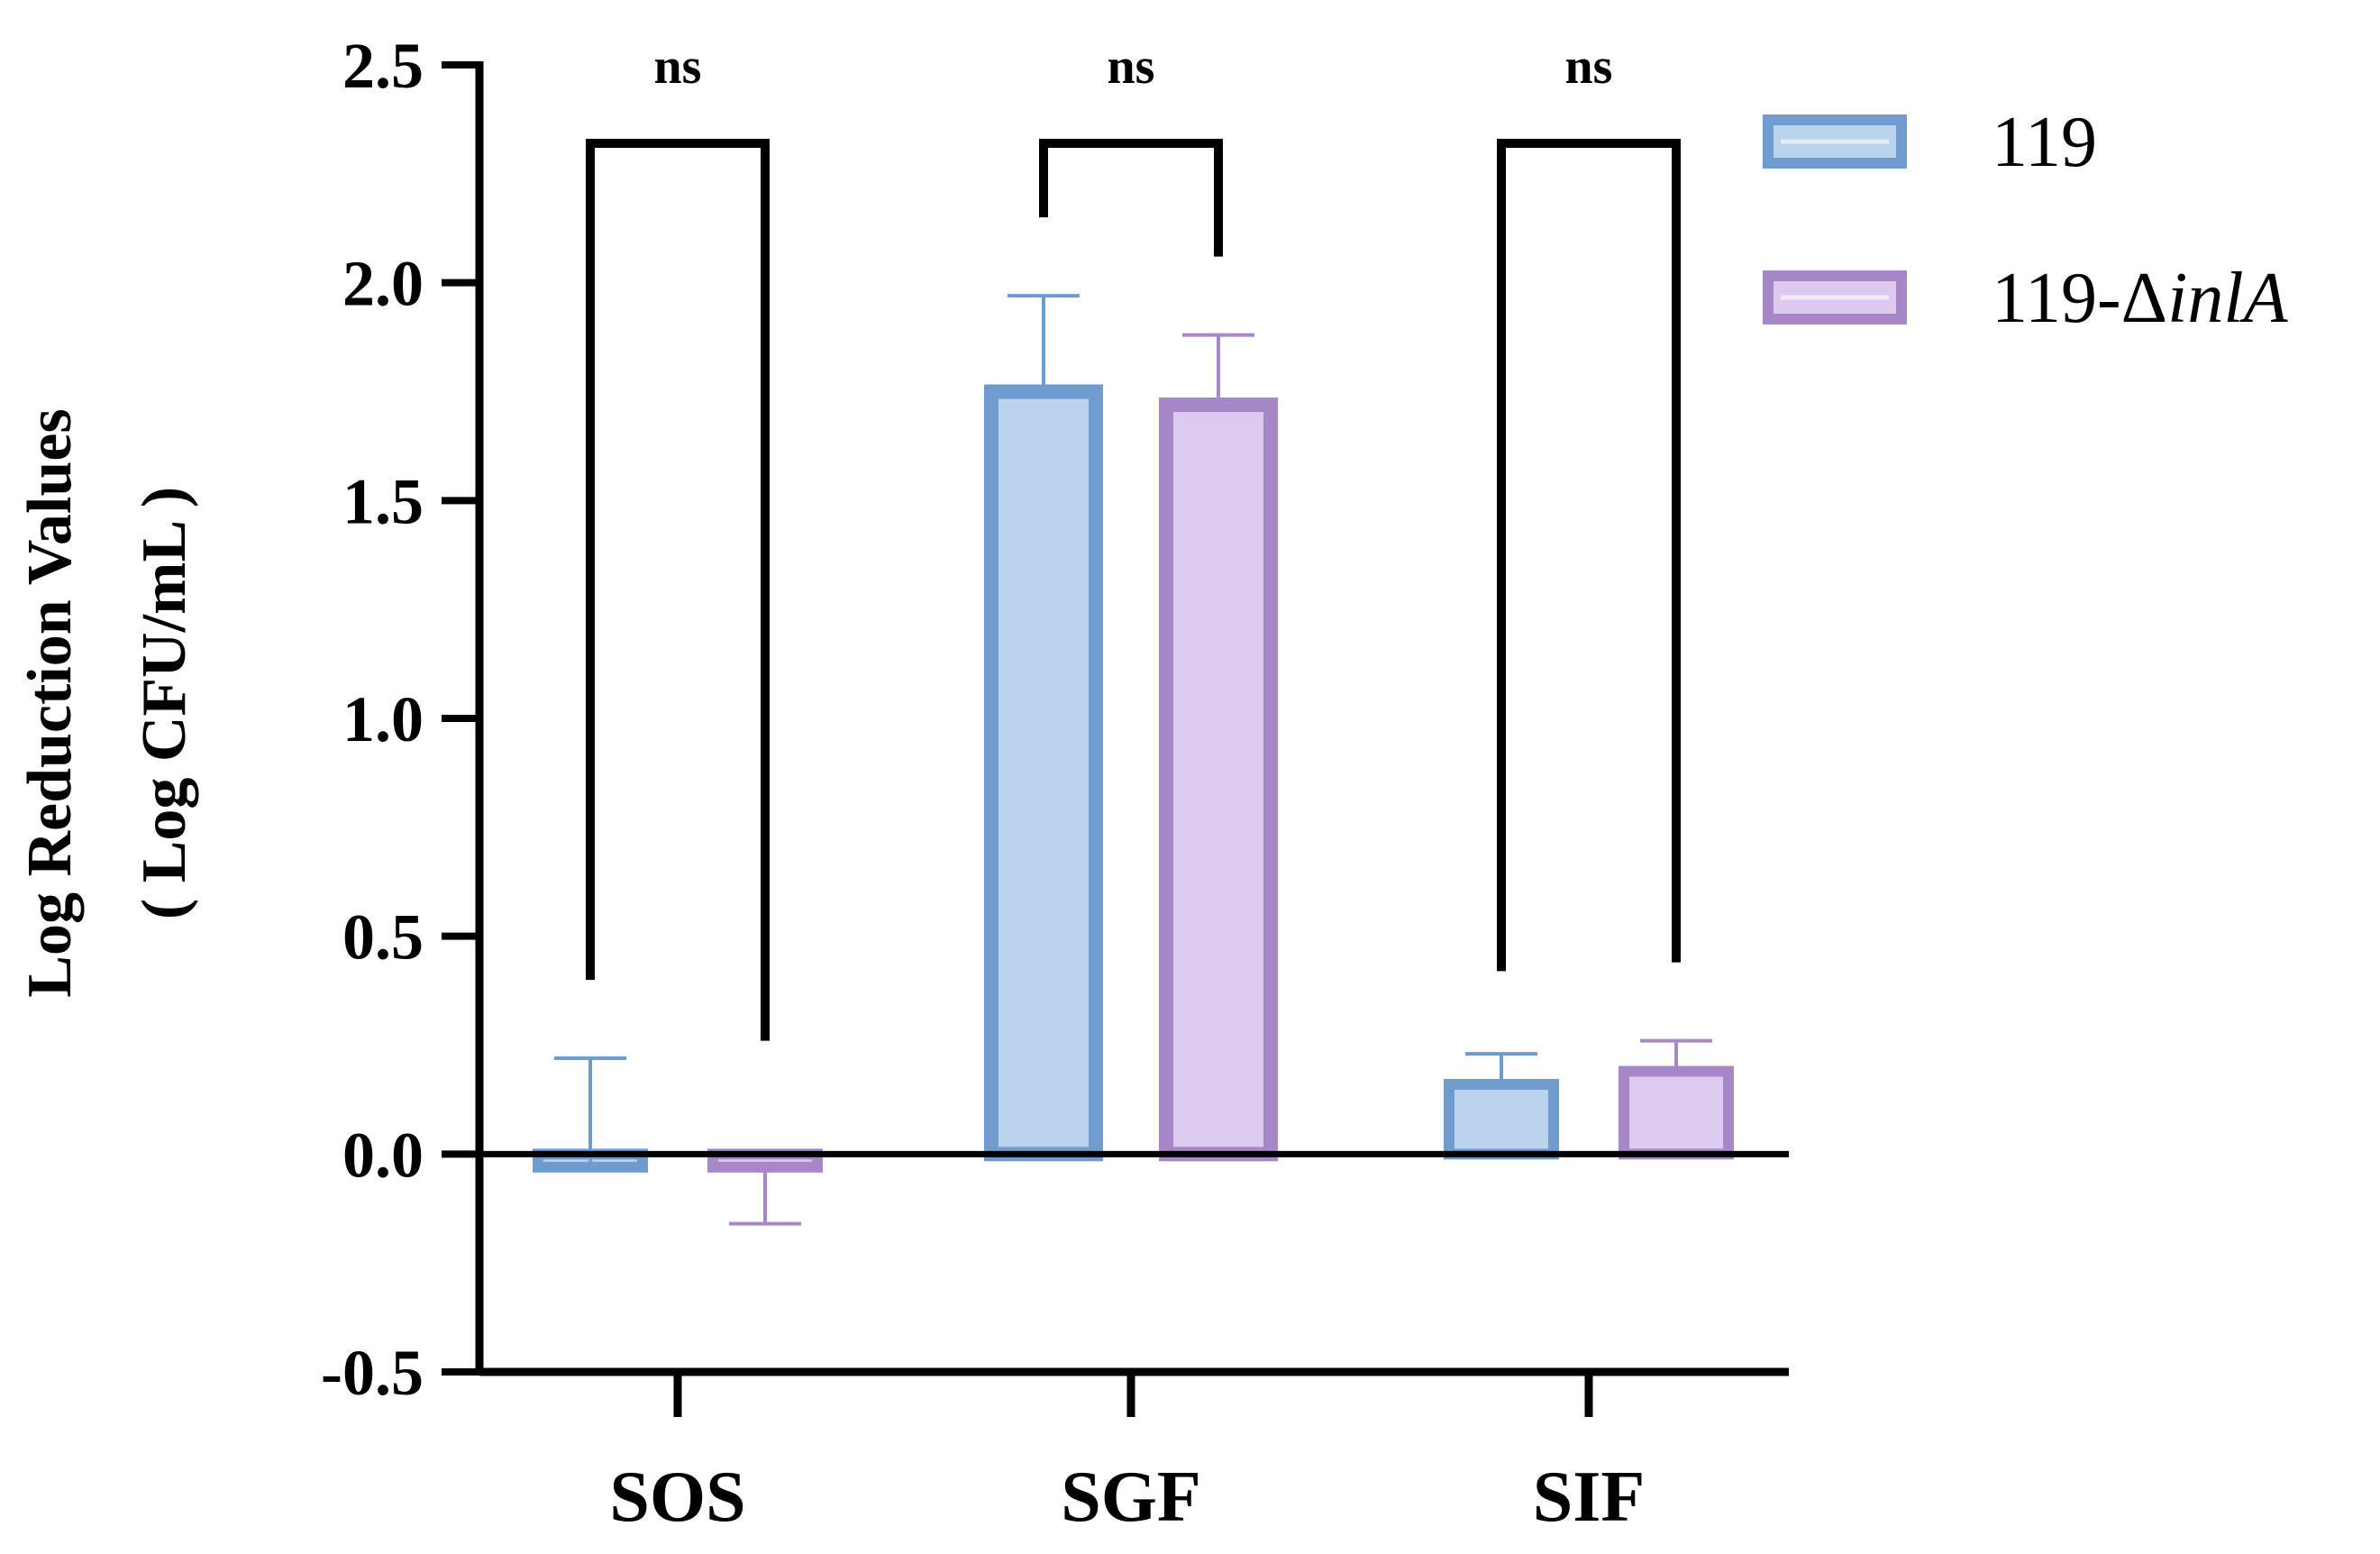 The width and height of the screenshot is (2380, 1554). Describe the element at coordinates (383, 1155) in the screenshot. I see `y-tick-label: 0.0` at that location.